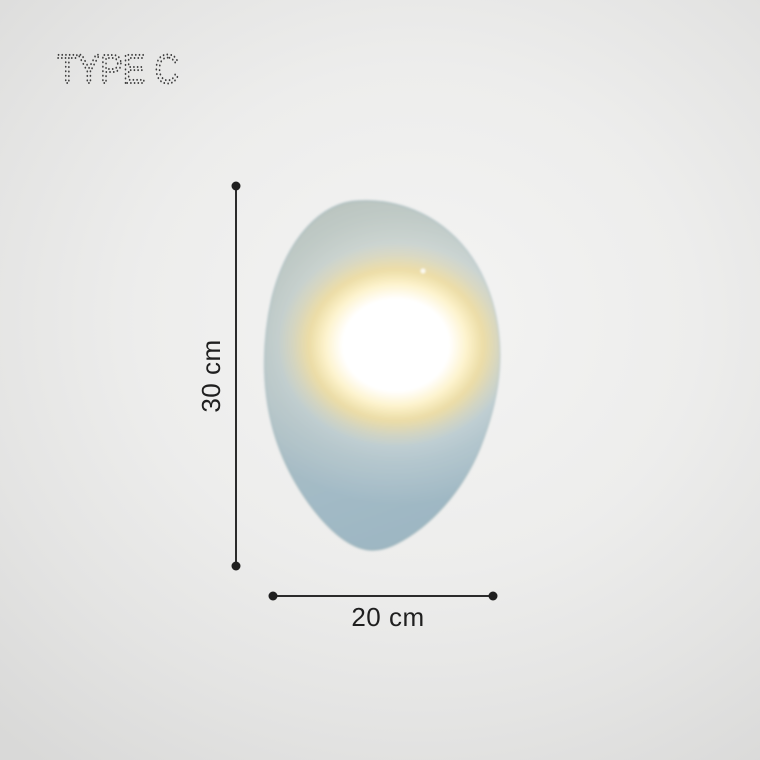 The height and width of the screenshot is (760, 760). I want to click on height-label: 30 cm, so click(211, 375).